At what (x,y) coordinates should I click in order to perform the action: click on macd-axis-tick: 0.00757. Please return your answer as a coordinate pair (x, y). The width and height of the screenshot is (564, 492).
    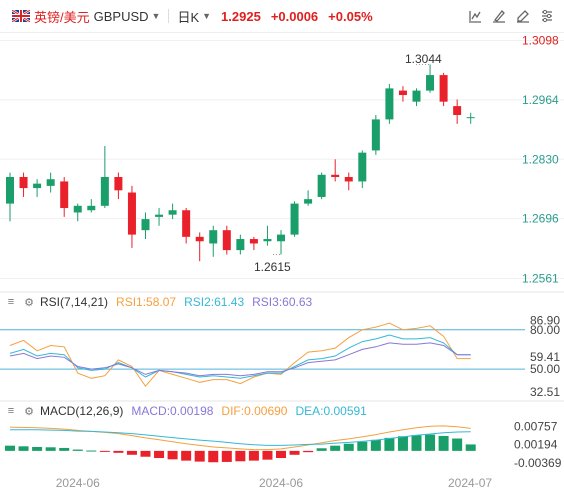
    Looking at the image, I should click on (536, 426).